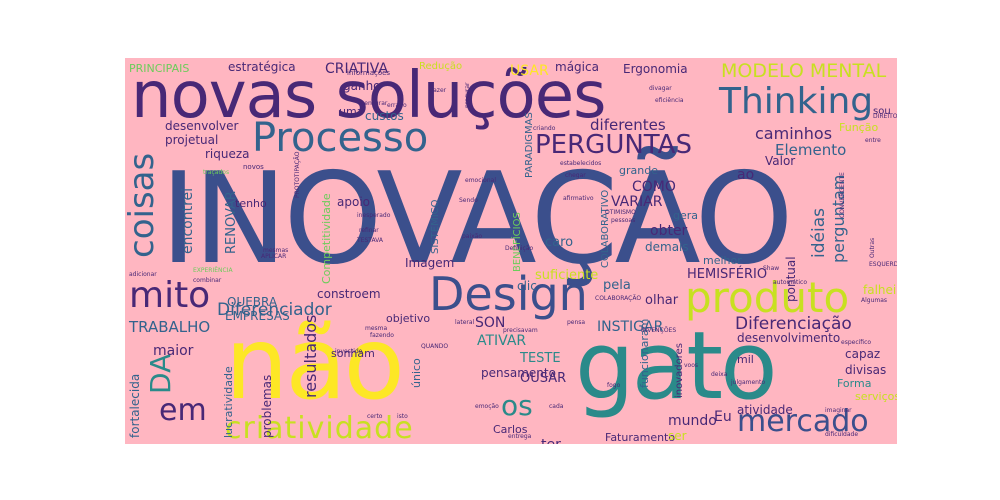 The image size is (1000, 500). Describe the element at coordinates (519, 248) in the screenshot. I see `word-definicao: Definição` at that location.